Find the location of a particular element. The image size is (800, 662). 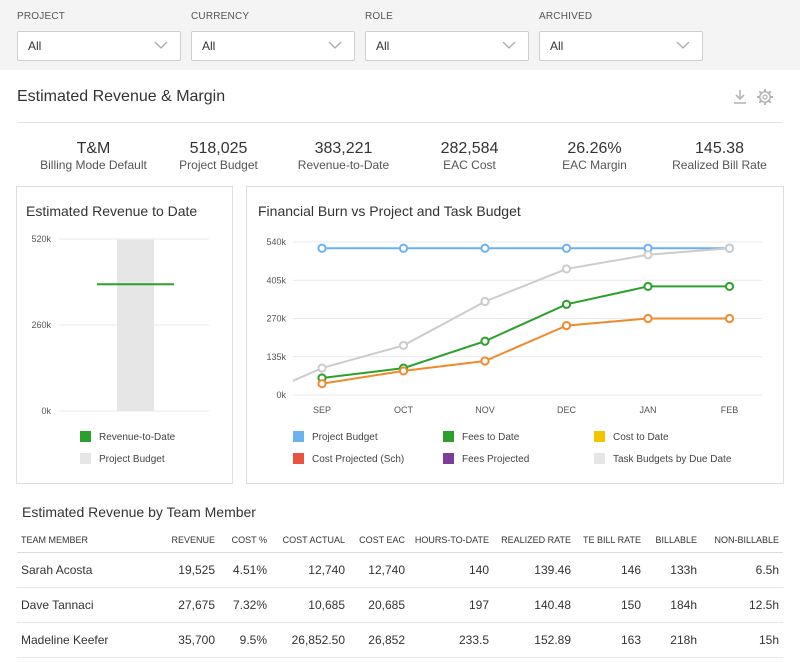

column-header: TEAM MEMBER is located at coordinates (87, 540).